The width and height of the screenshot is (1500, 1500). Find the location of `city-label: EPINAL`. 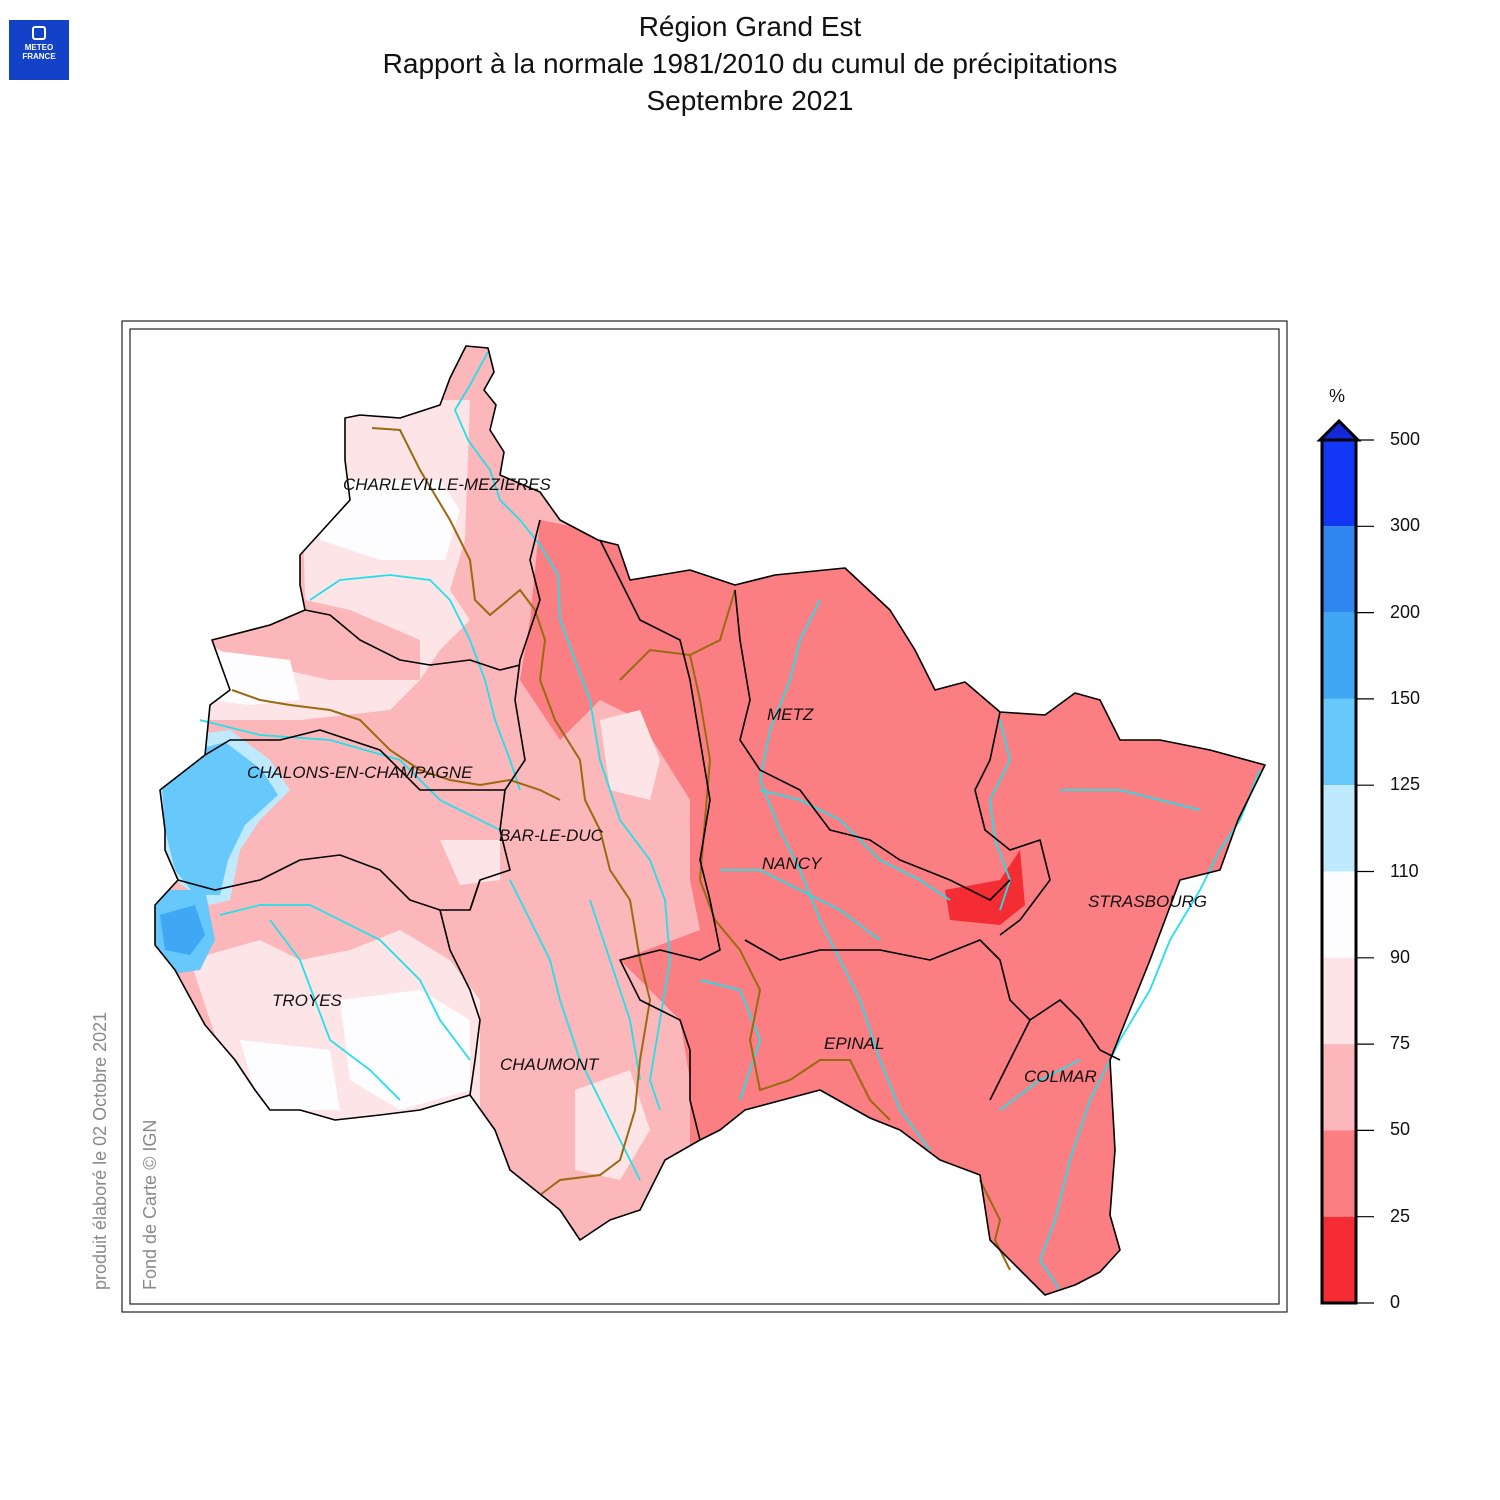

city-label: EPINAL is located at coordinates (854, 1043).